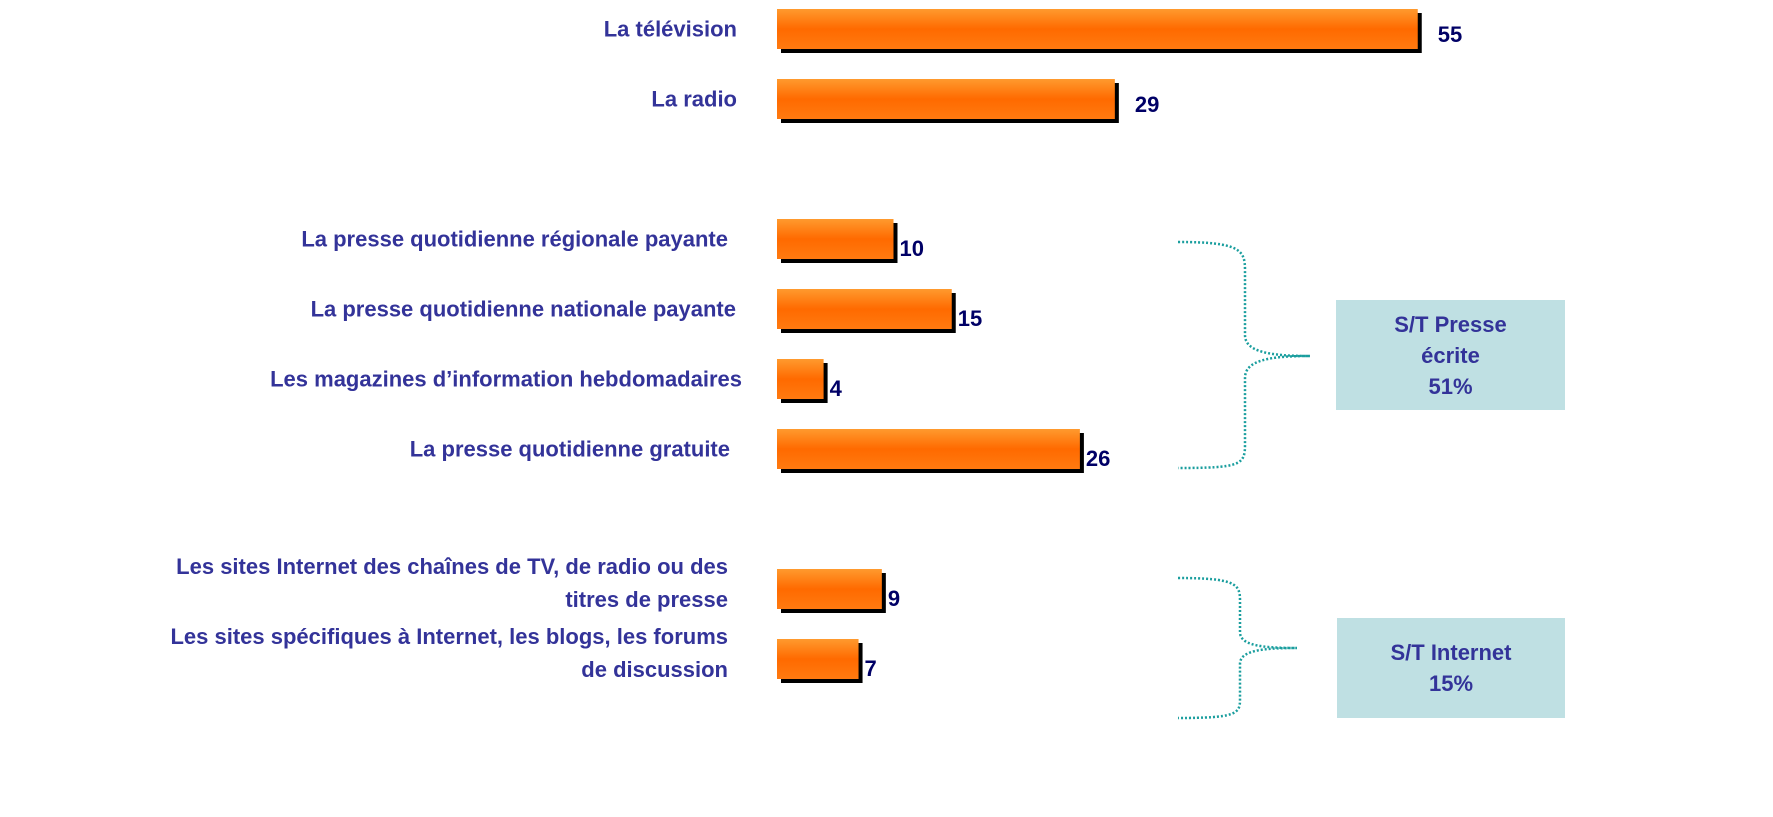 The image size is (1773, 817). I want to click on value-label: 15, so click(970, 318).